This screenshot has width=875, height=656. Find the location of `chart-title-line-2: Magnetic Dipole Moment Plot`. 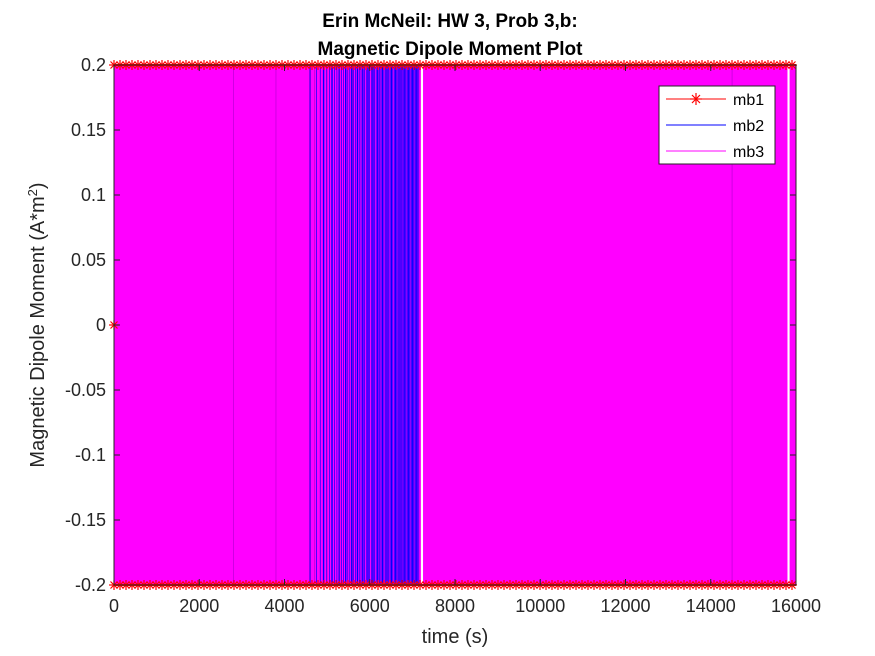

chart-title-line-2: Magnetic Dipole Moment Plot is located at coordinates (451, 49).